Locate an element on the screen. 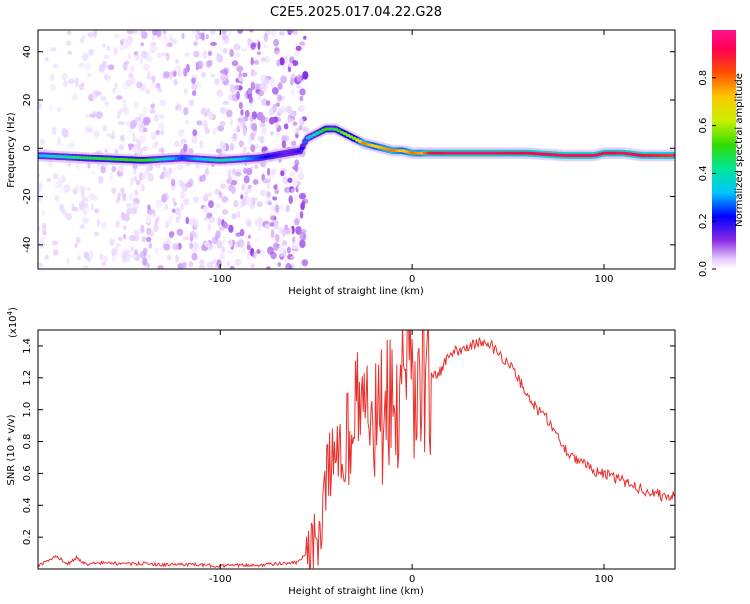 This screenshot has width=750, height=604. y-tick-label: 0.8 is located at coordinates (27, 442).